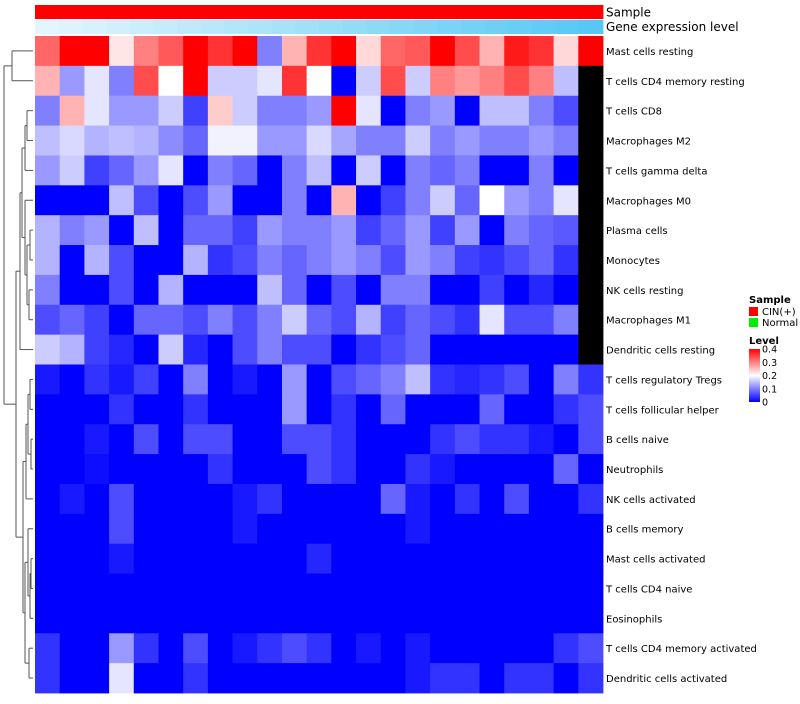 The height and width of the screenshot is (704, 800). What do you see at coordinates (769, 376) in the screenshot?
I see `legend-level-tick: 0.2` at bounding box center [769, 376].